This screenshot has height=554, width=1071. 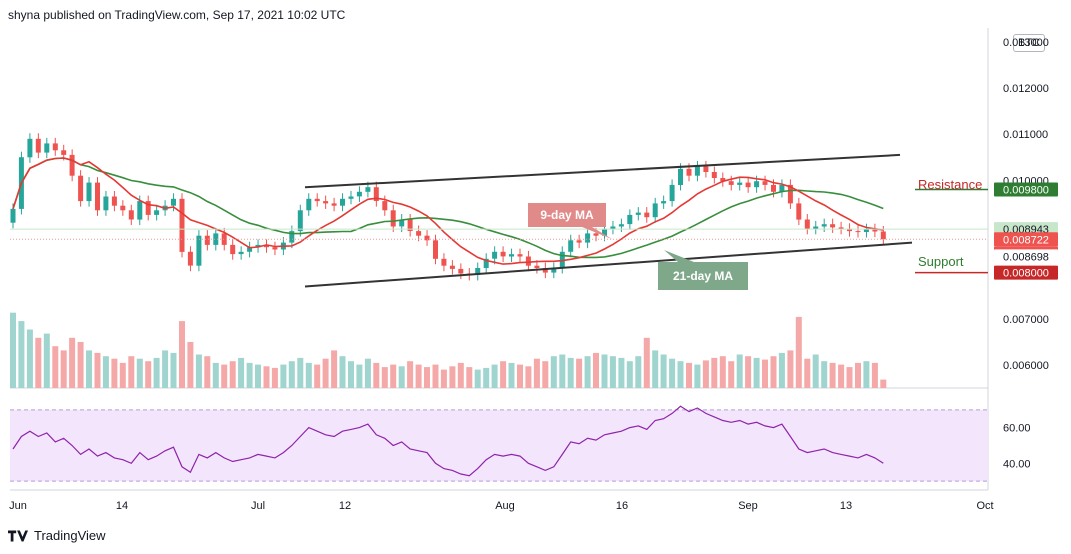 What do you see at coordinates (1029, 43) in the screenshot?
I see `currency-button: BTC` at bounding box center [1029, 43].